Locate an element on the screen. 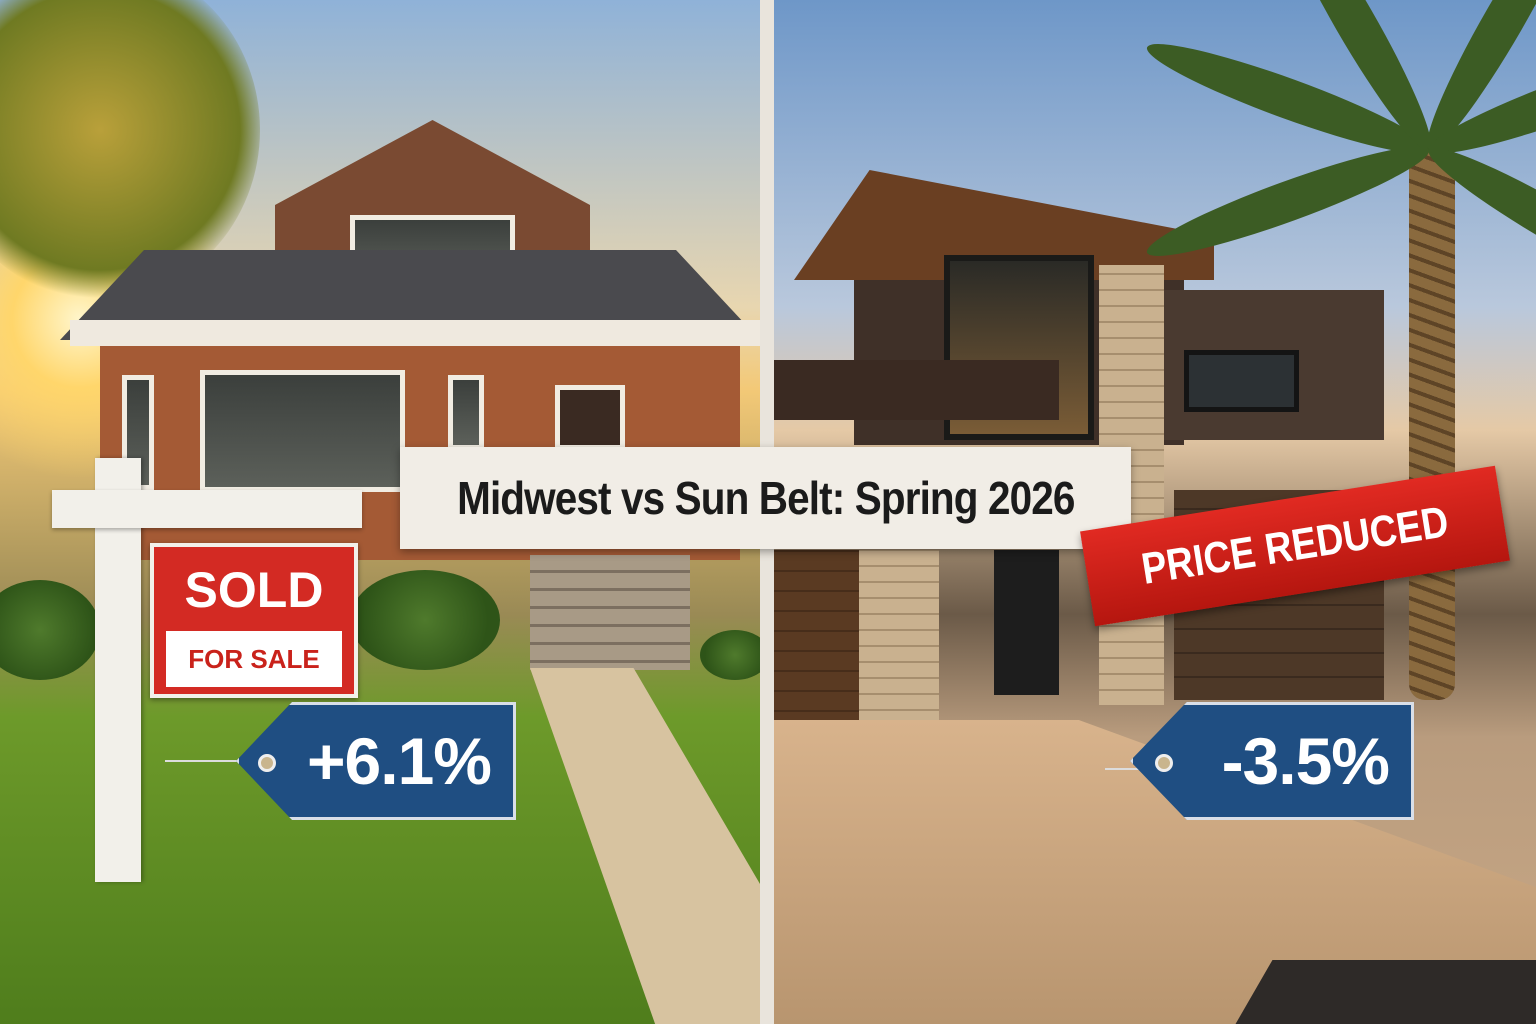  sunbelt-price-tag: -3.5% is located at coordinates (1272, 761).